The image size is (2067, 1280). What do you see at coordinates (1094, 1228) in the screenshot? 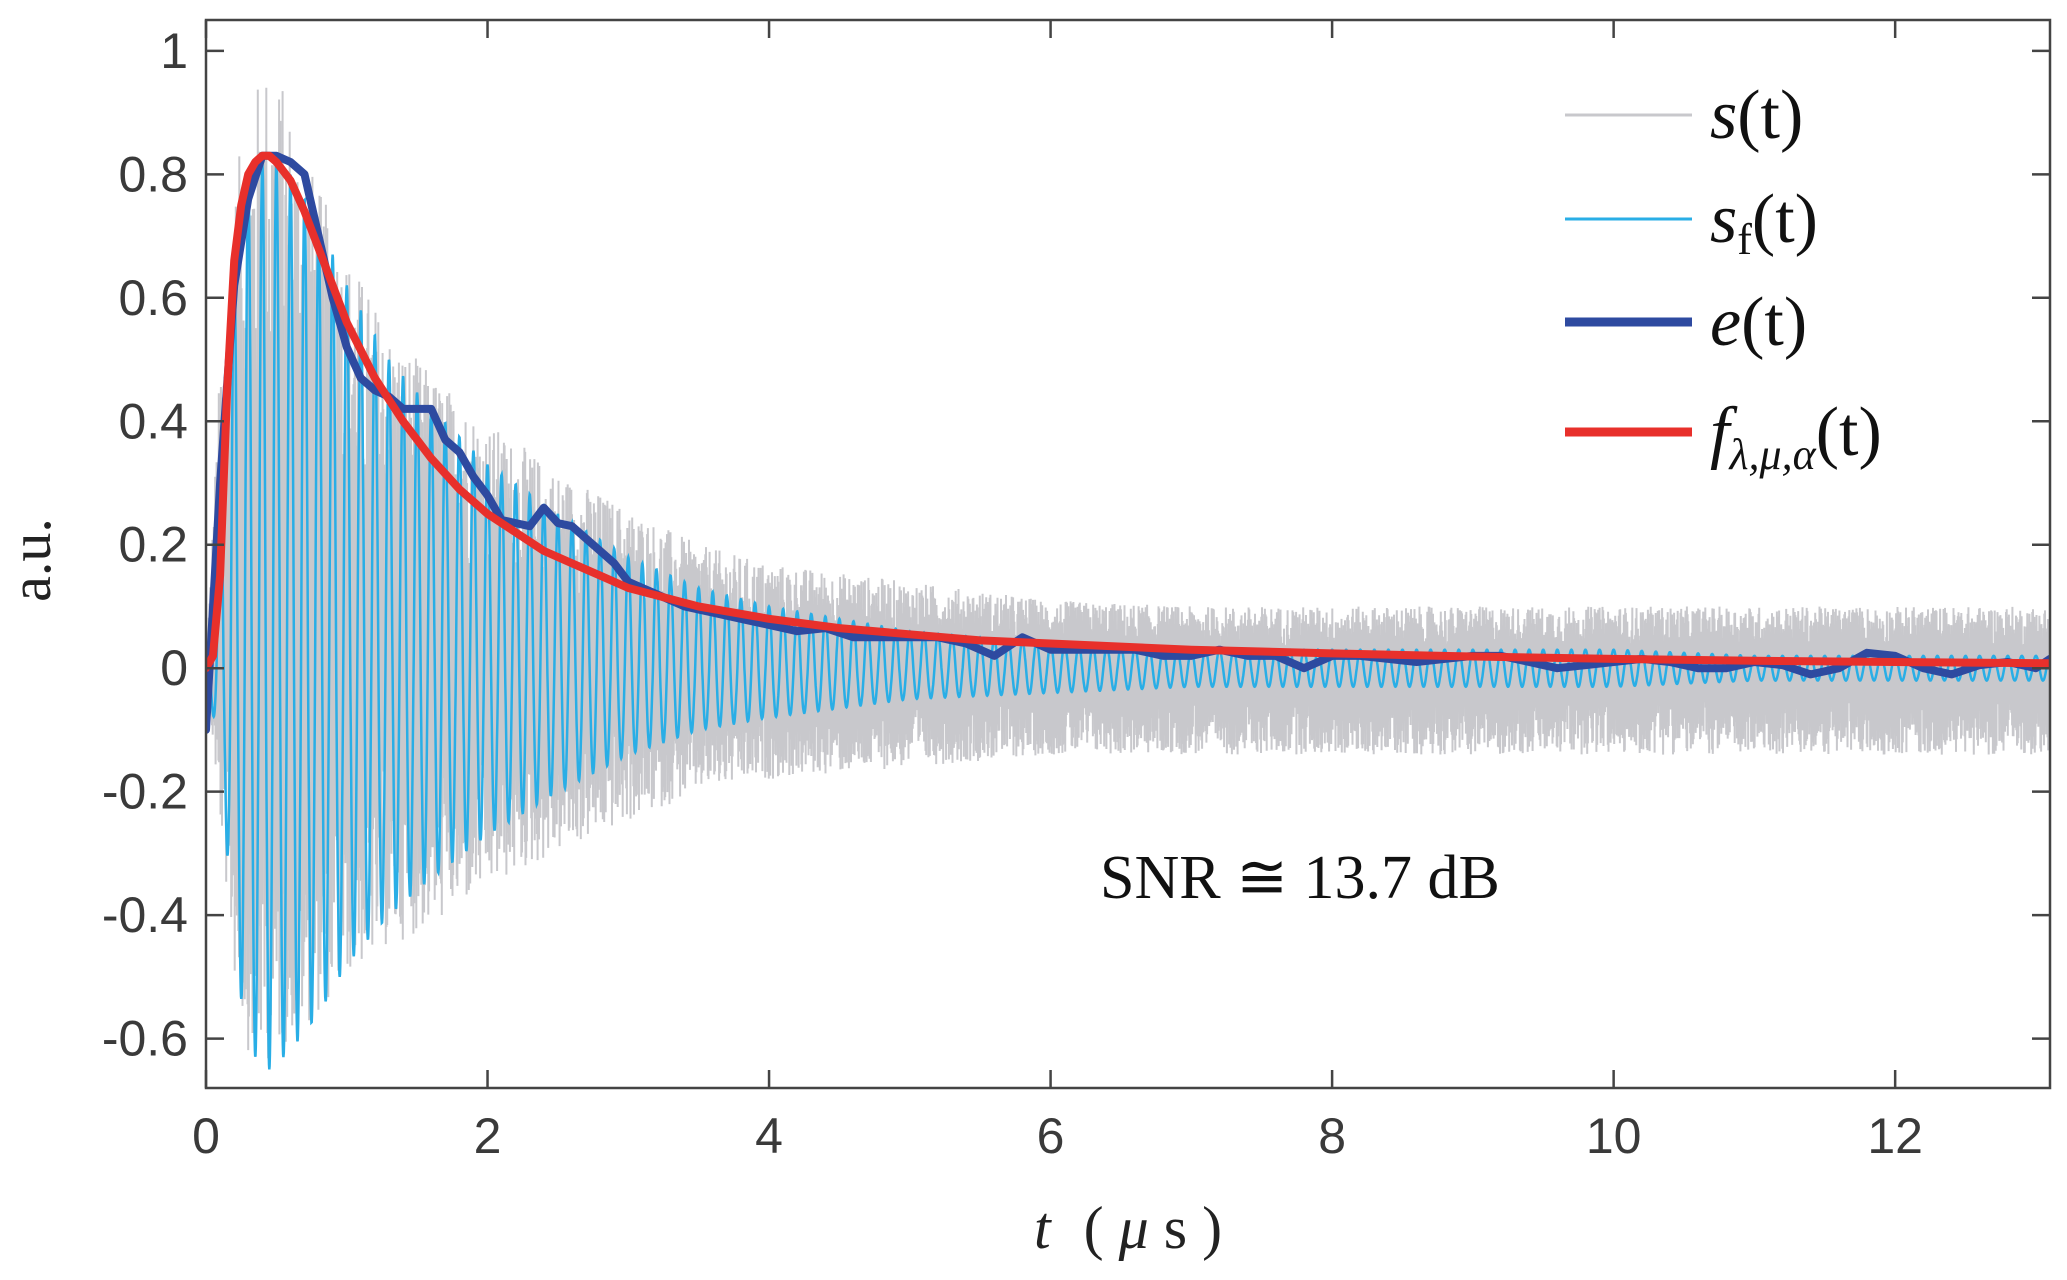
I see `x-axis-label-open: (` at bounding box center [1094, 1228].